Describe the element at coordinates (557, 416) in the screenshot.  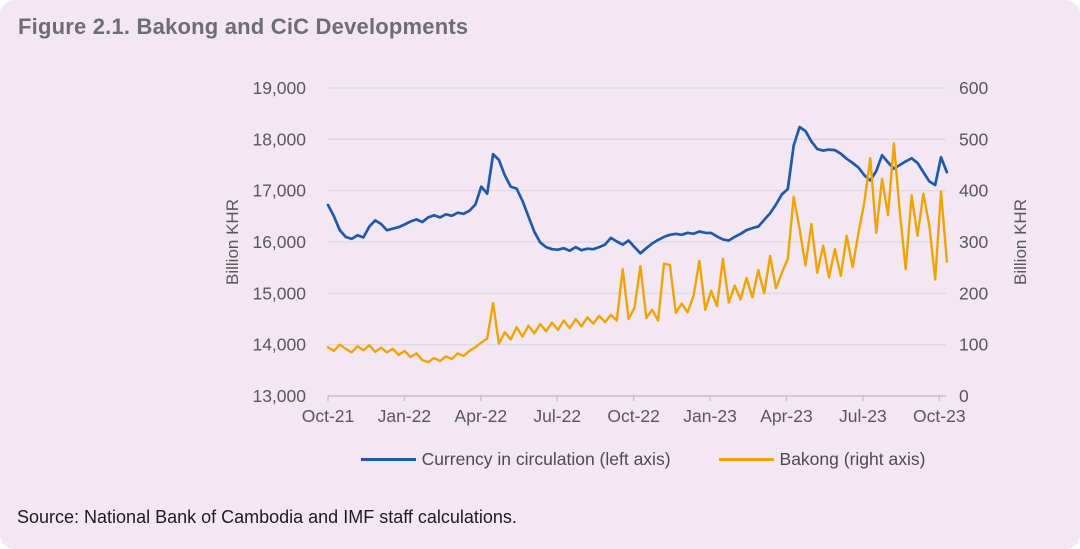
I see `x-tick-label: Jul-22` at that location.